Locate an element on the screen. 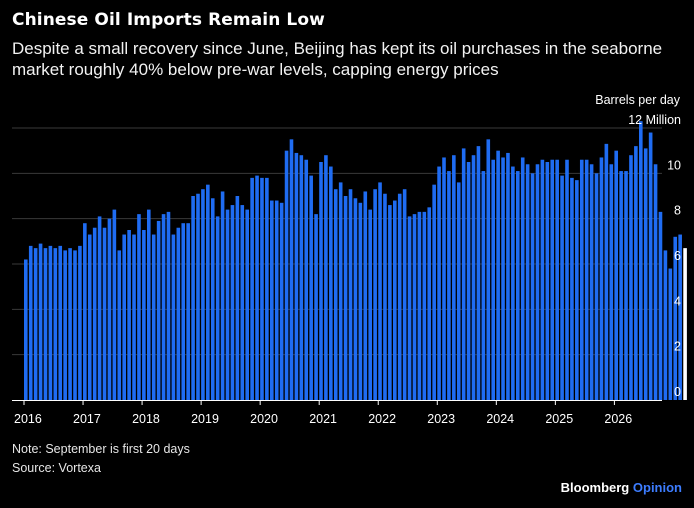 Image resolution: width=694 pixels, height=508 pixels. x-tick-label: 2021 is located at coordinates (323, 419).